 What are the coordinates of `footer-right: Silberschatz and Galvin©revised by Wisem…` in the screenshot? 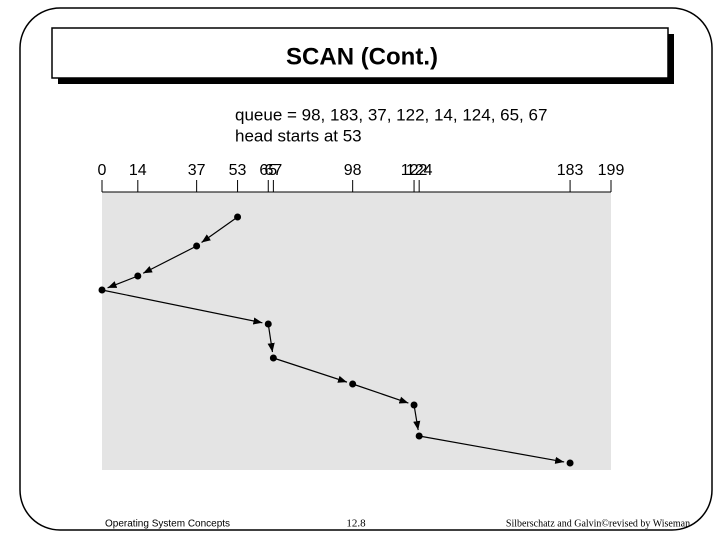 It's located at (598, 523).